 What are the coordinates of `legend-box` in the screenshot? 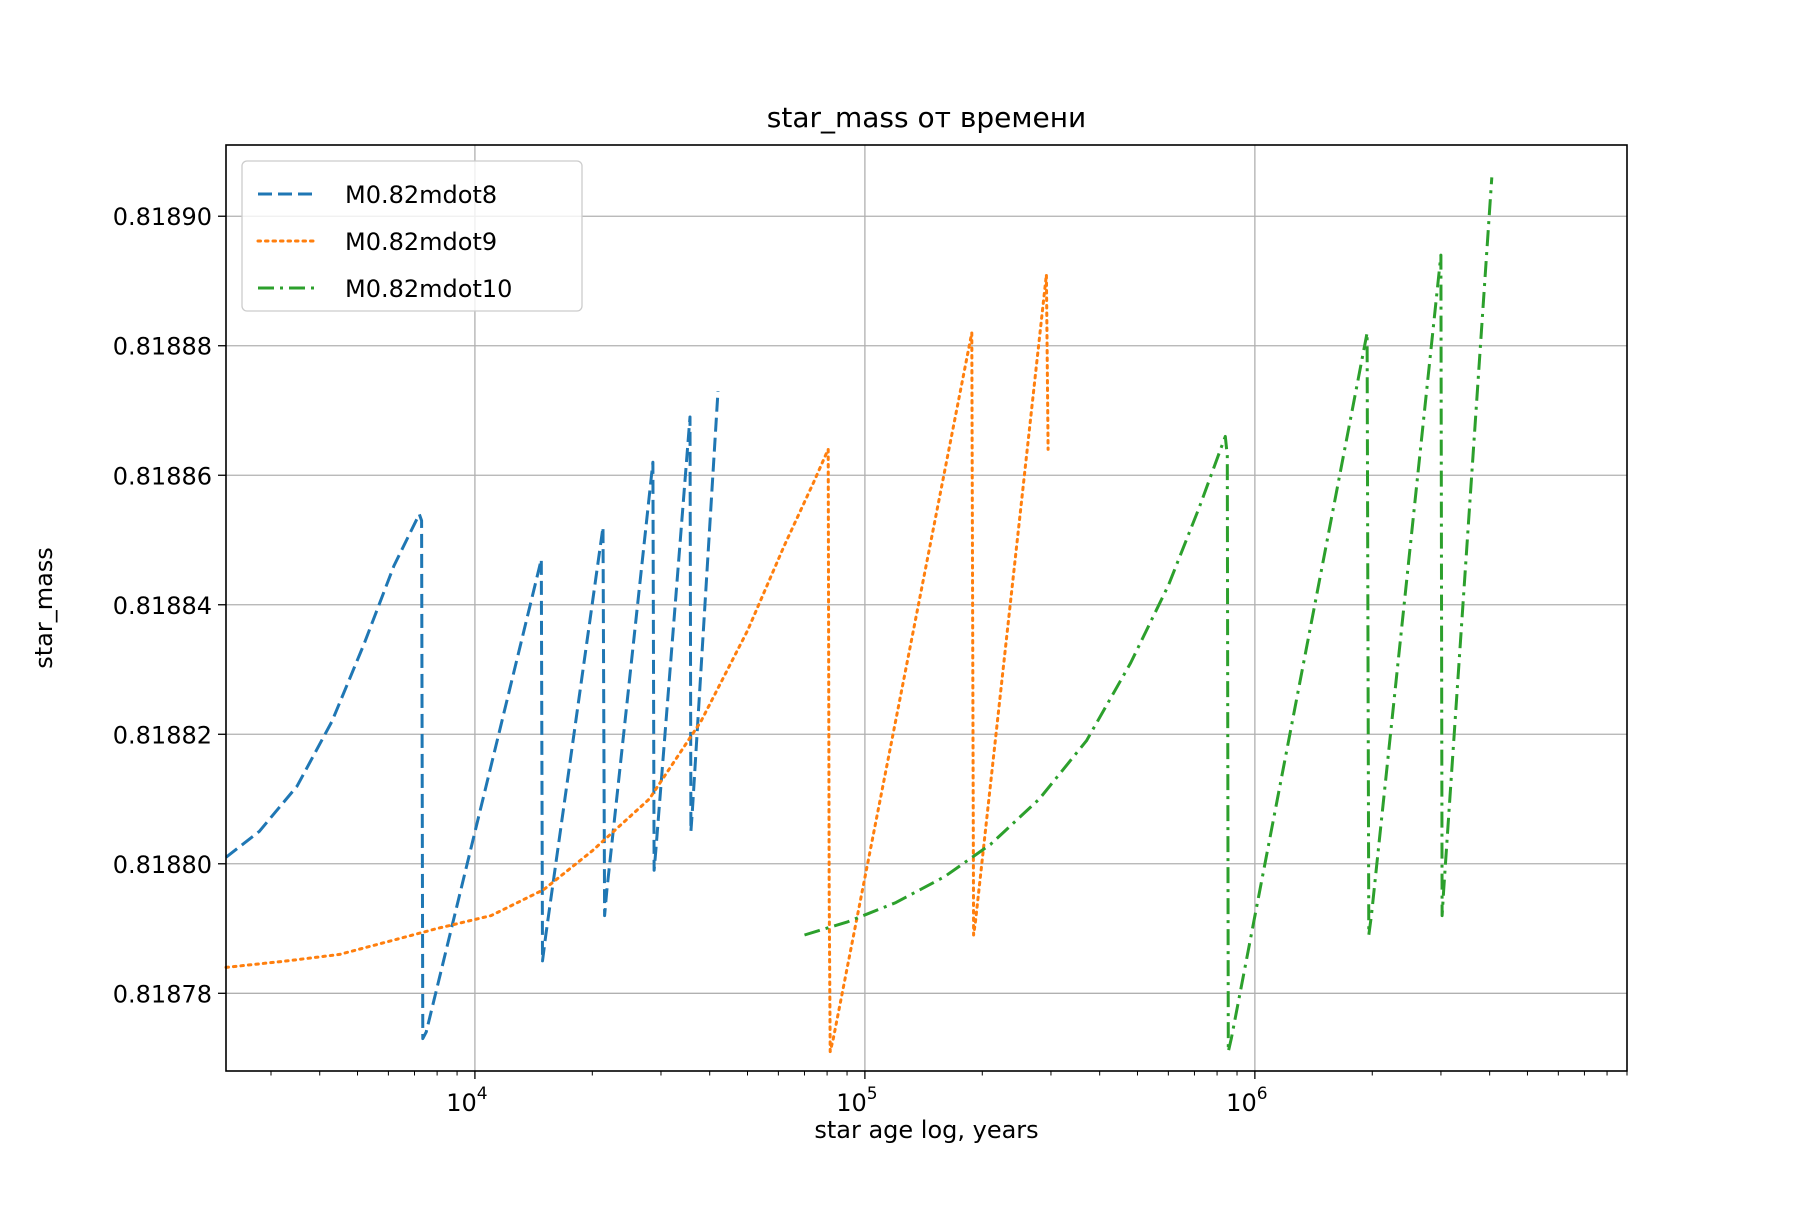 It's located at (412, 236).